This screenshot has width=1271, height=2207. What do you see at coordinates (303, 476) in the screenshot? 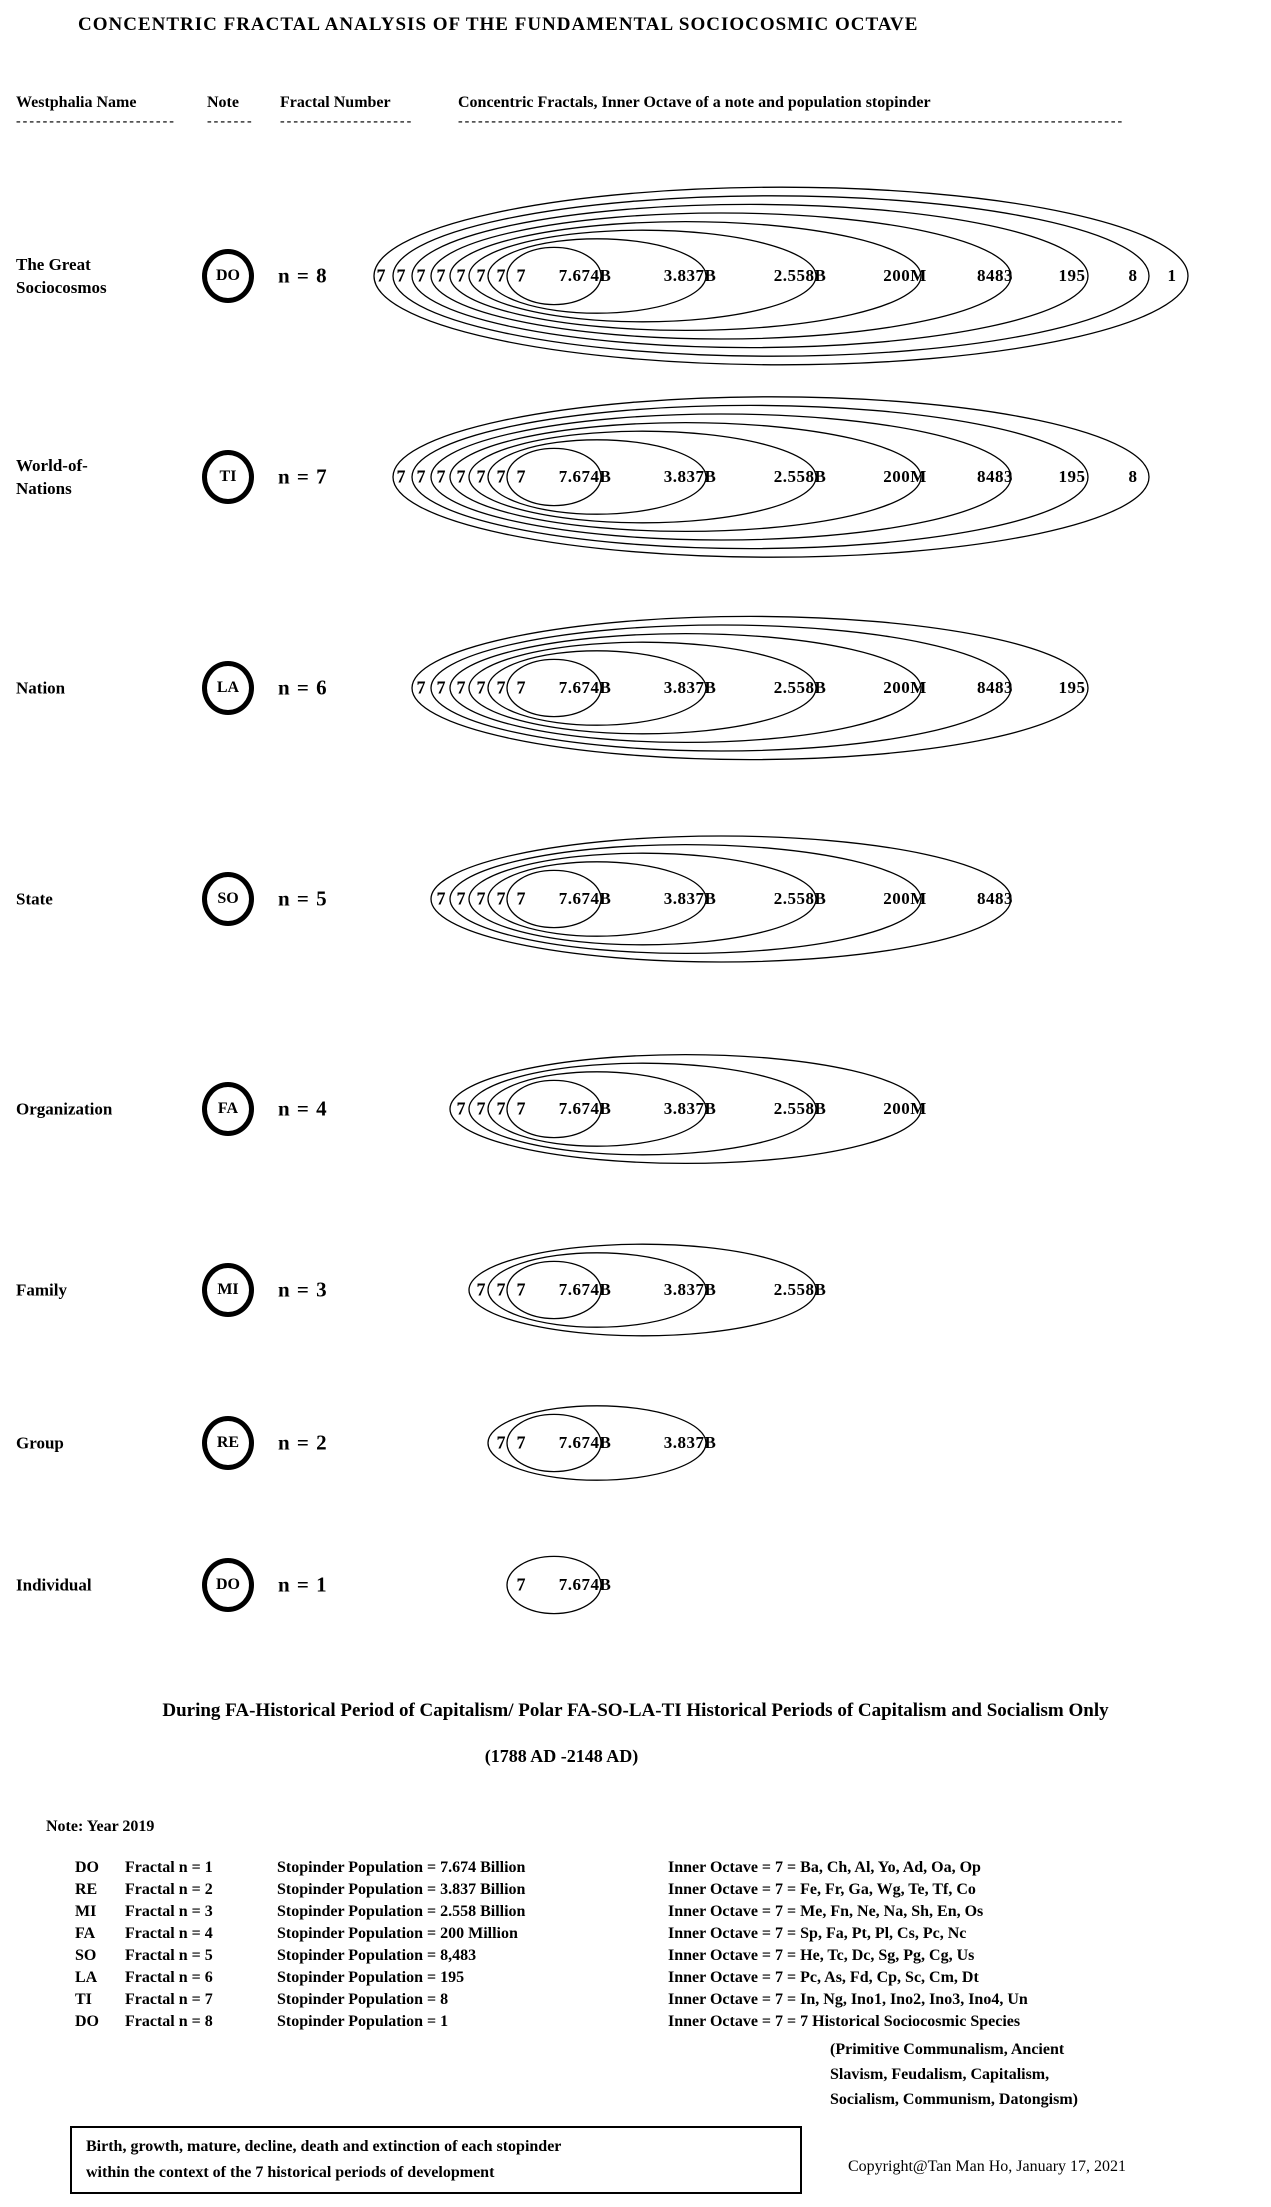
I see `fractal-number-label: n = 7` at bounding box center [303, 476].